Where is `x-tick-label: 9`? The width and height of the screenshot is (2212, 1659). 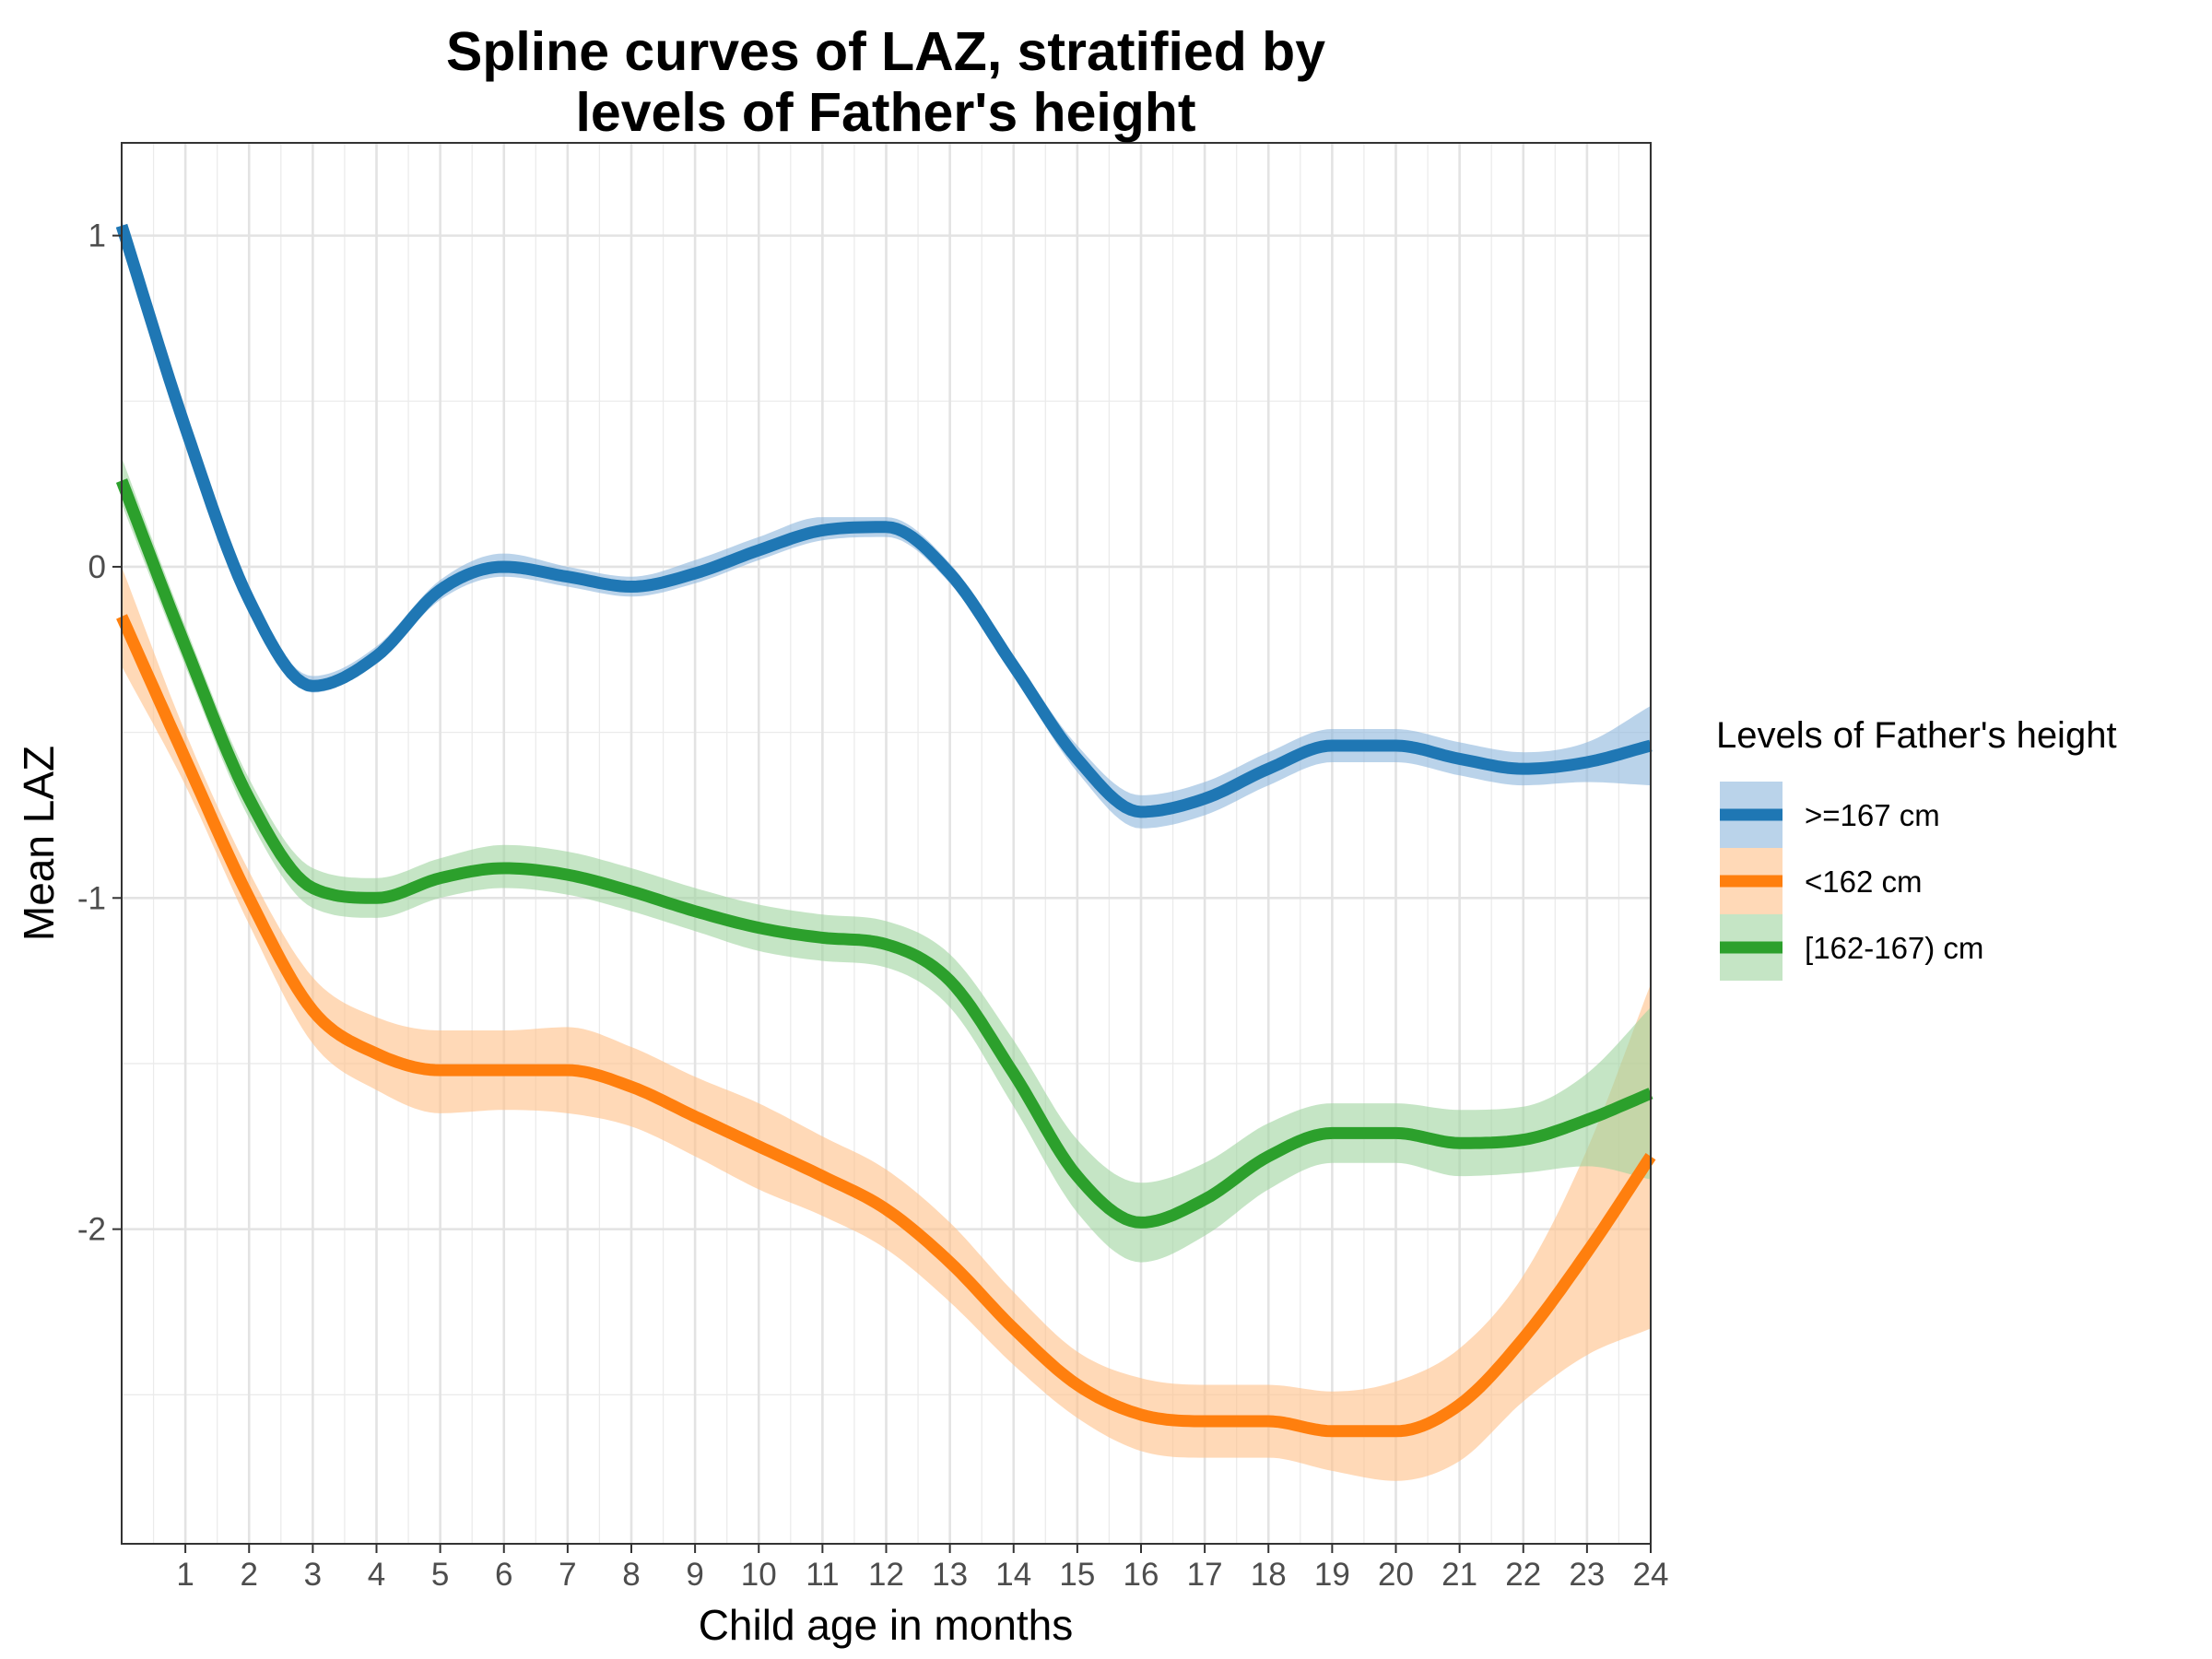 x-tick-label: 9 is located at coordinates (694, 1575).